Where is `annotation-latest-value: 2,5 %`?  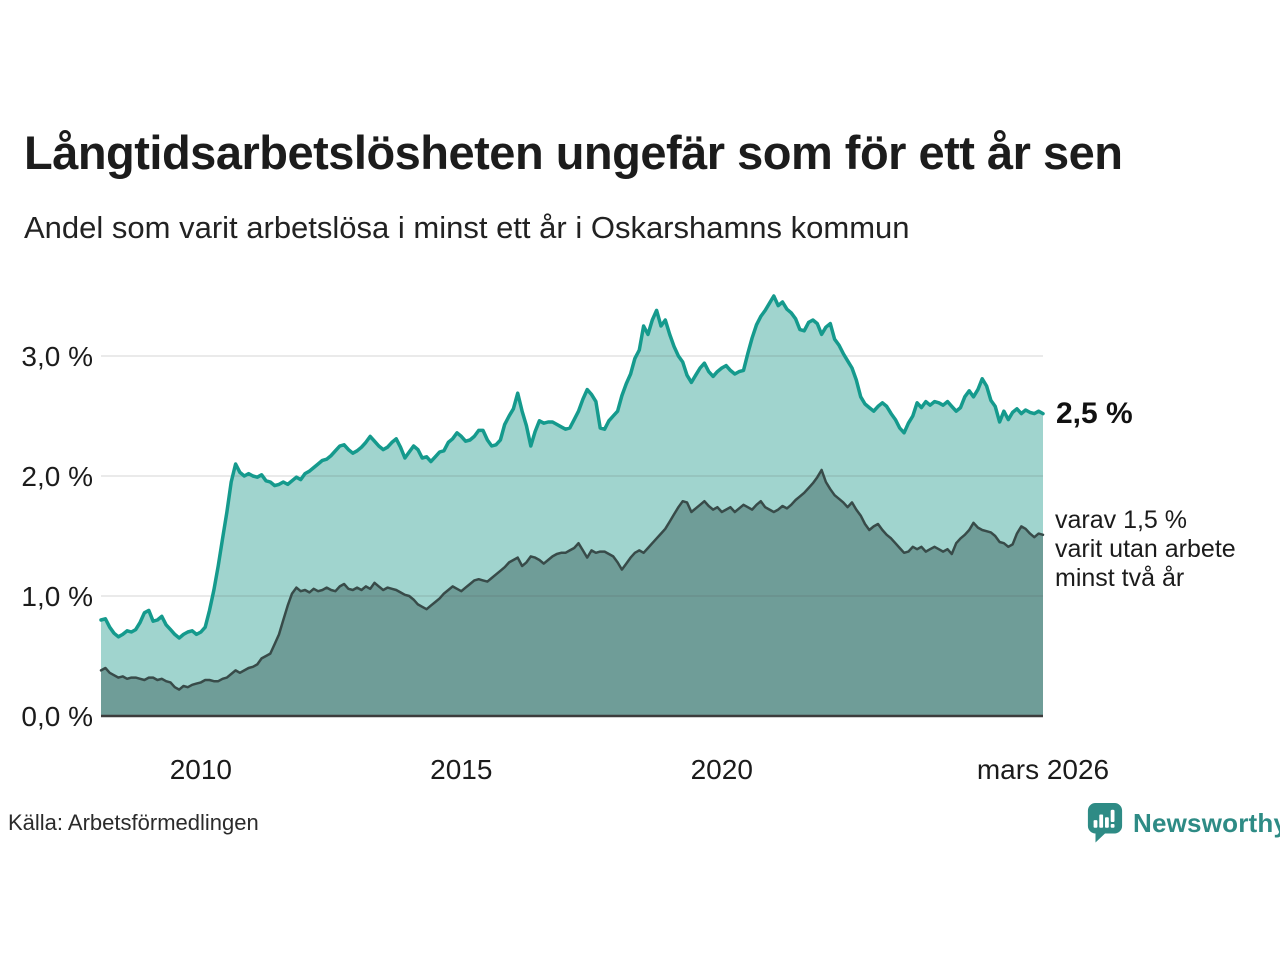
annotation-latest-value: 2,5 % is located at coordinates (1094, 413).